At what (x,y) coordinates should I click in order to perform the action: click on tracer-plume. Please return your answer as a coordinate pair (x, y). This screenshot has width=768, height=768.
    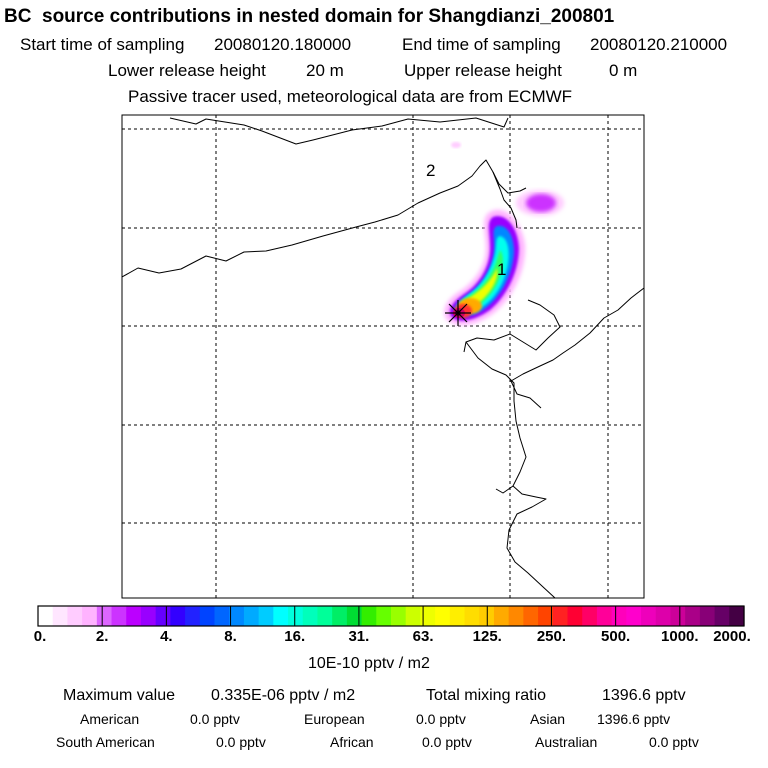
    Looking at the image, I should click on (504, 234).